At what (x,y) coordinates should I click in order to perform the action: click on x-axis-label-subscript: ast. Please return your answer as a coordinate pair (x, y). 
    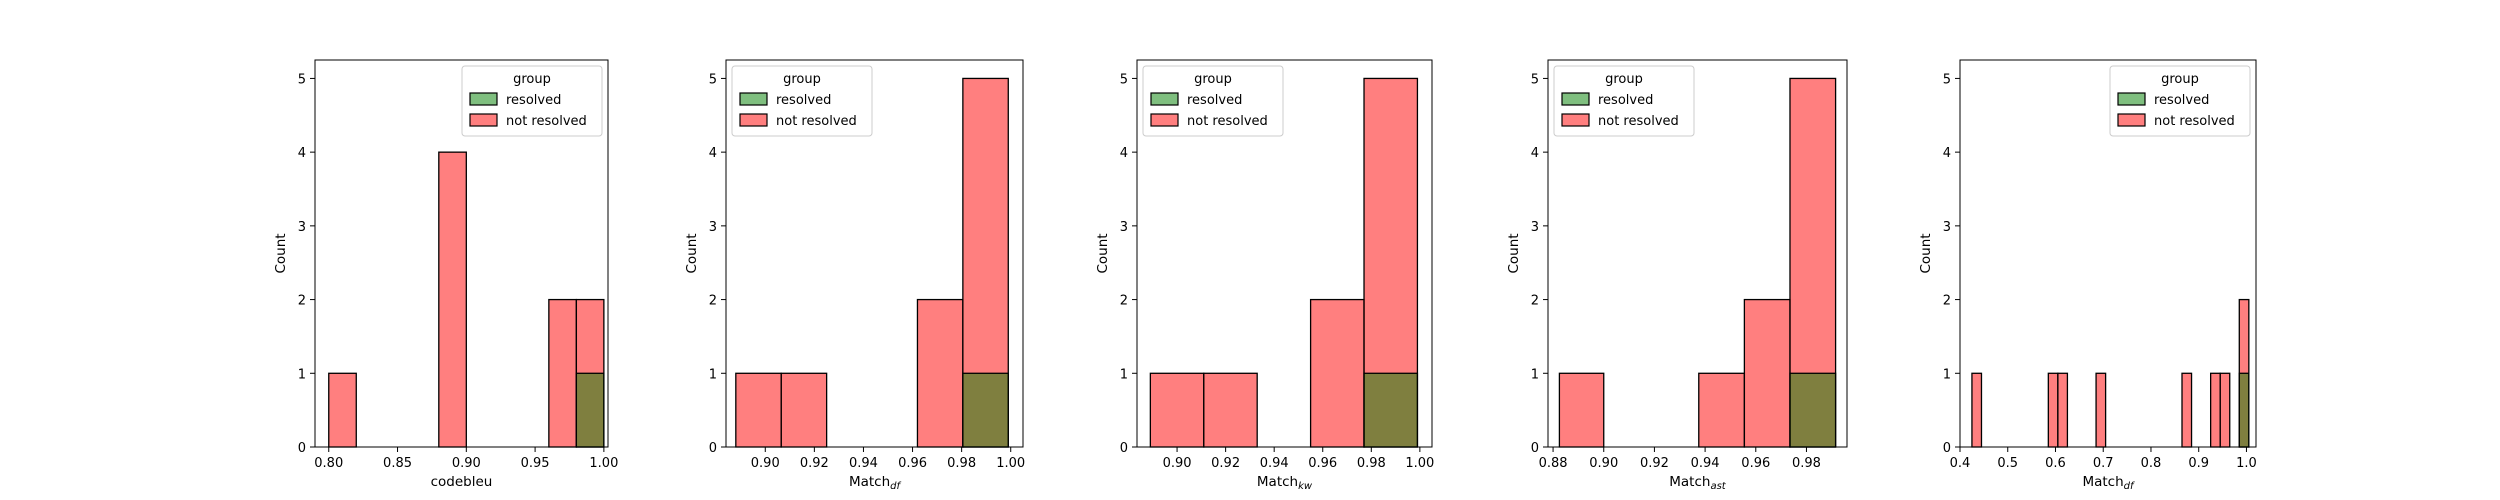
    Looking at the image, I should click on (1718, 486).